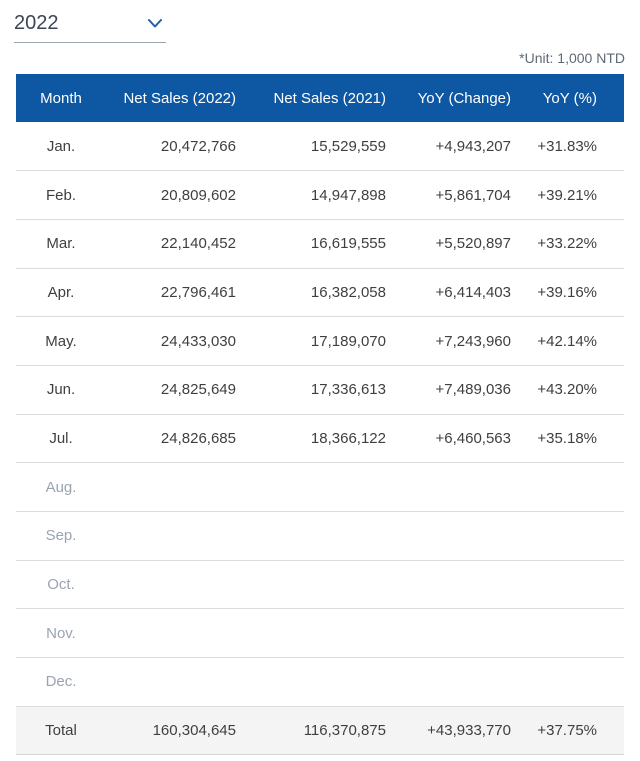 The width and height of the screenshot is (640, 761). Describe the element at coordinates (327, 390) in the screenshot. I see `net-sales-2021-cell: 17,336,613` at that location.